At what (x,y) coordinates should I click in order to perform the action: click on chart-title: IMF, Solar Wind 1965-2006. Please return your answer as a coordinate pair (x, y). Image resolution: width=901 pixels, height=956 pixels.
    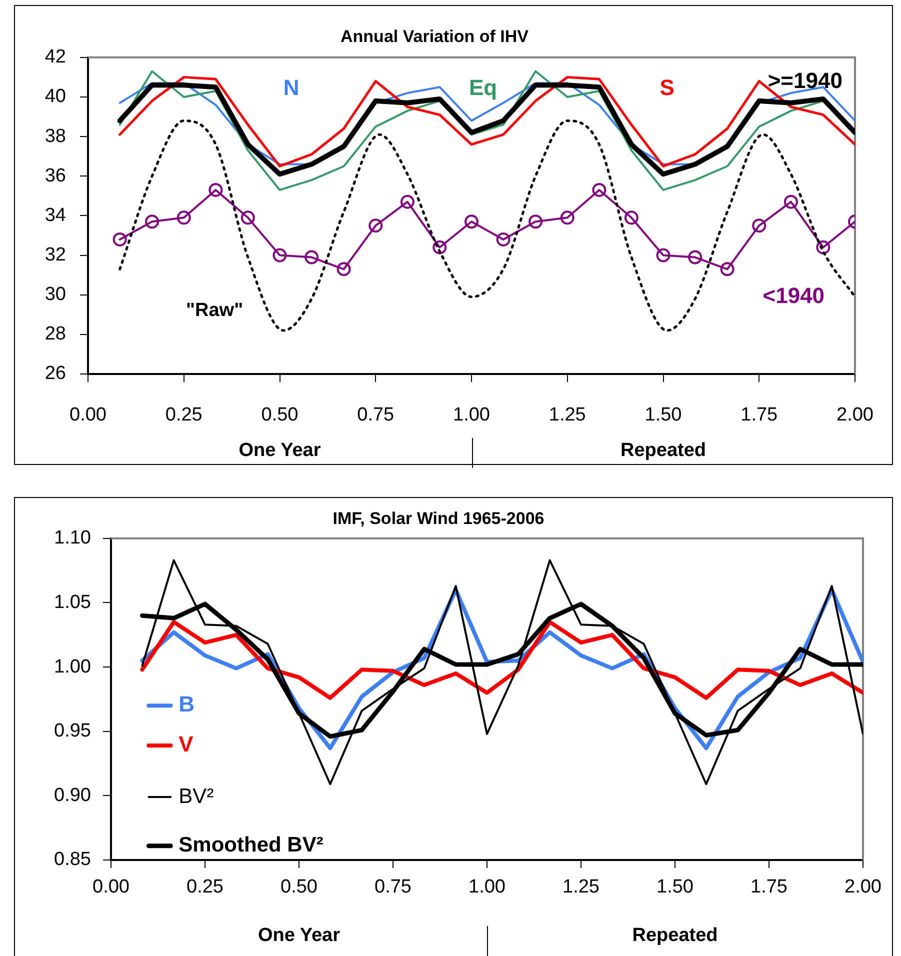
    Looking at the image, I should click on (438, 518).